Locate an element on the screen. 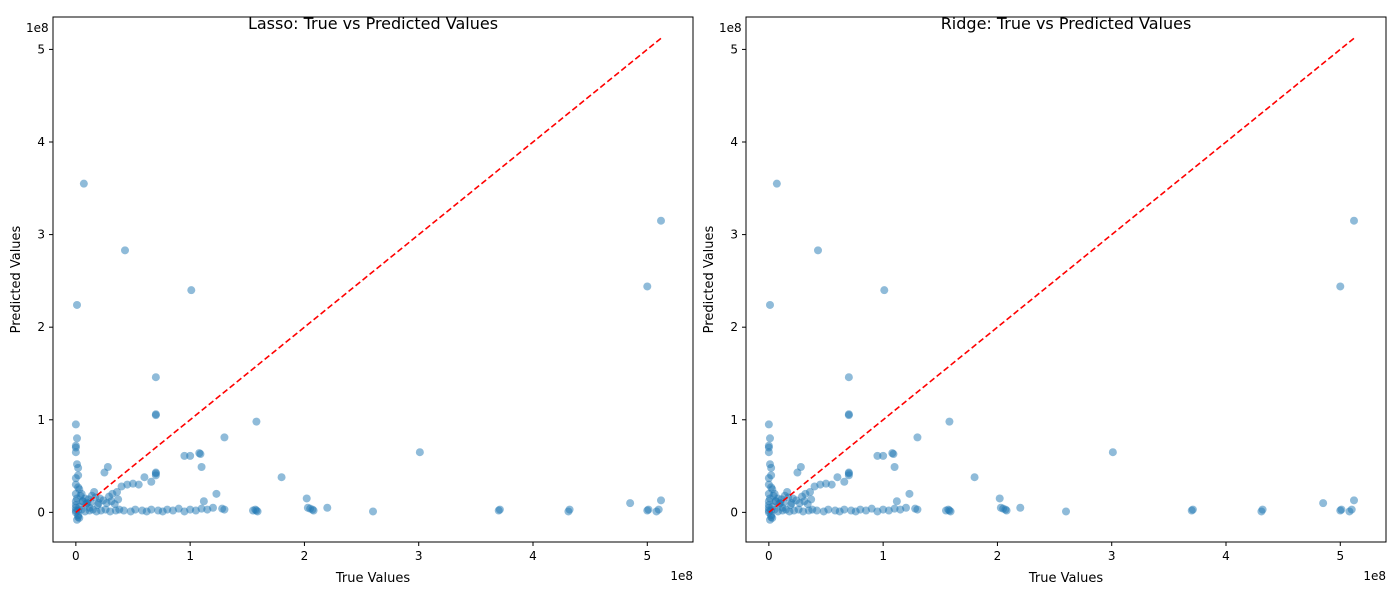  y-axis-label: Predicted Values is located at coordinates (16, 279).